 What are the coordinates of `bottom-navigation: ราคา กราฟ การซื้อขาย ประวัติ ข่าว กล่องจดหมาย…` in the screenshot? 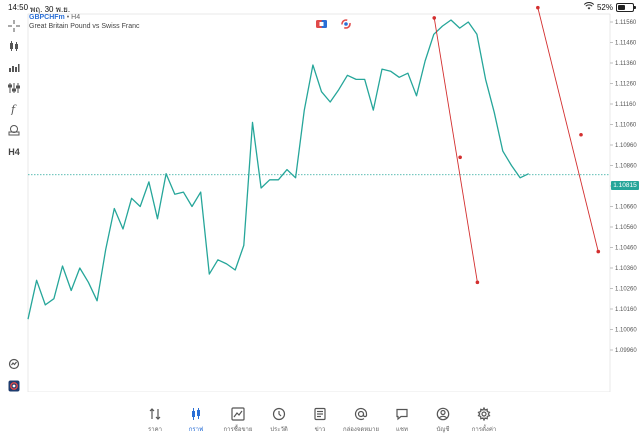 It's located at (320, 425).